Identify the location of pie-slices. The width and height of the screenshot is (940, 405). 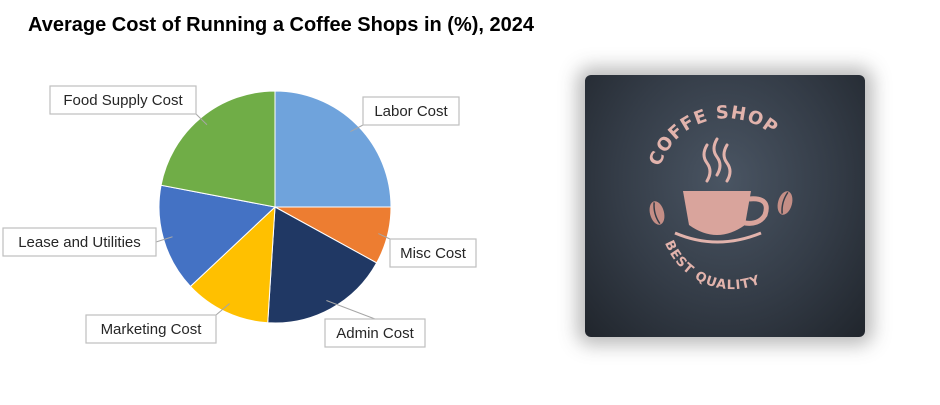
(275, 207).